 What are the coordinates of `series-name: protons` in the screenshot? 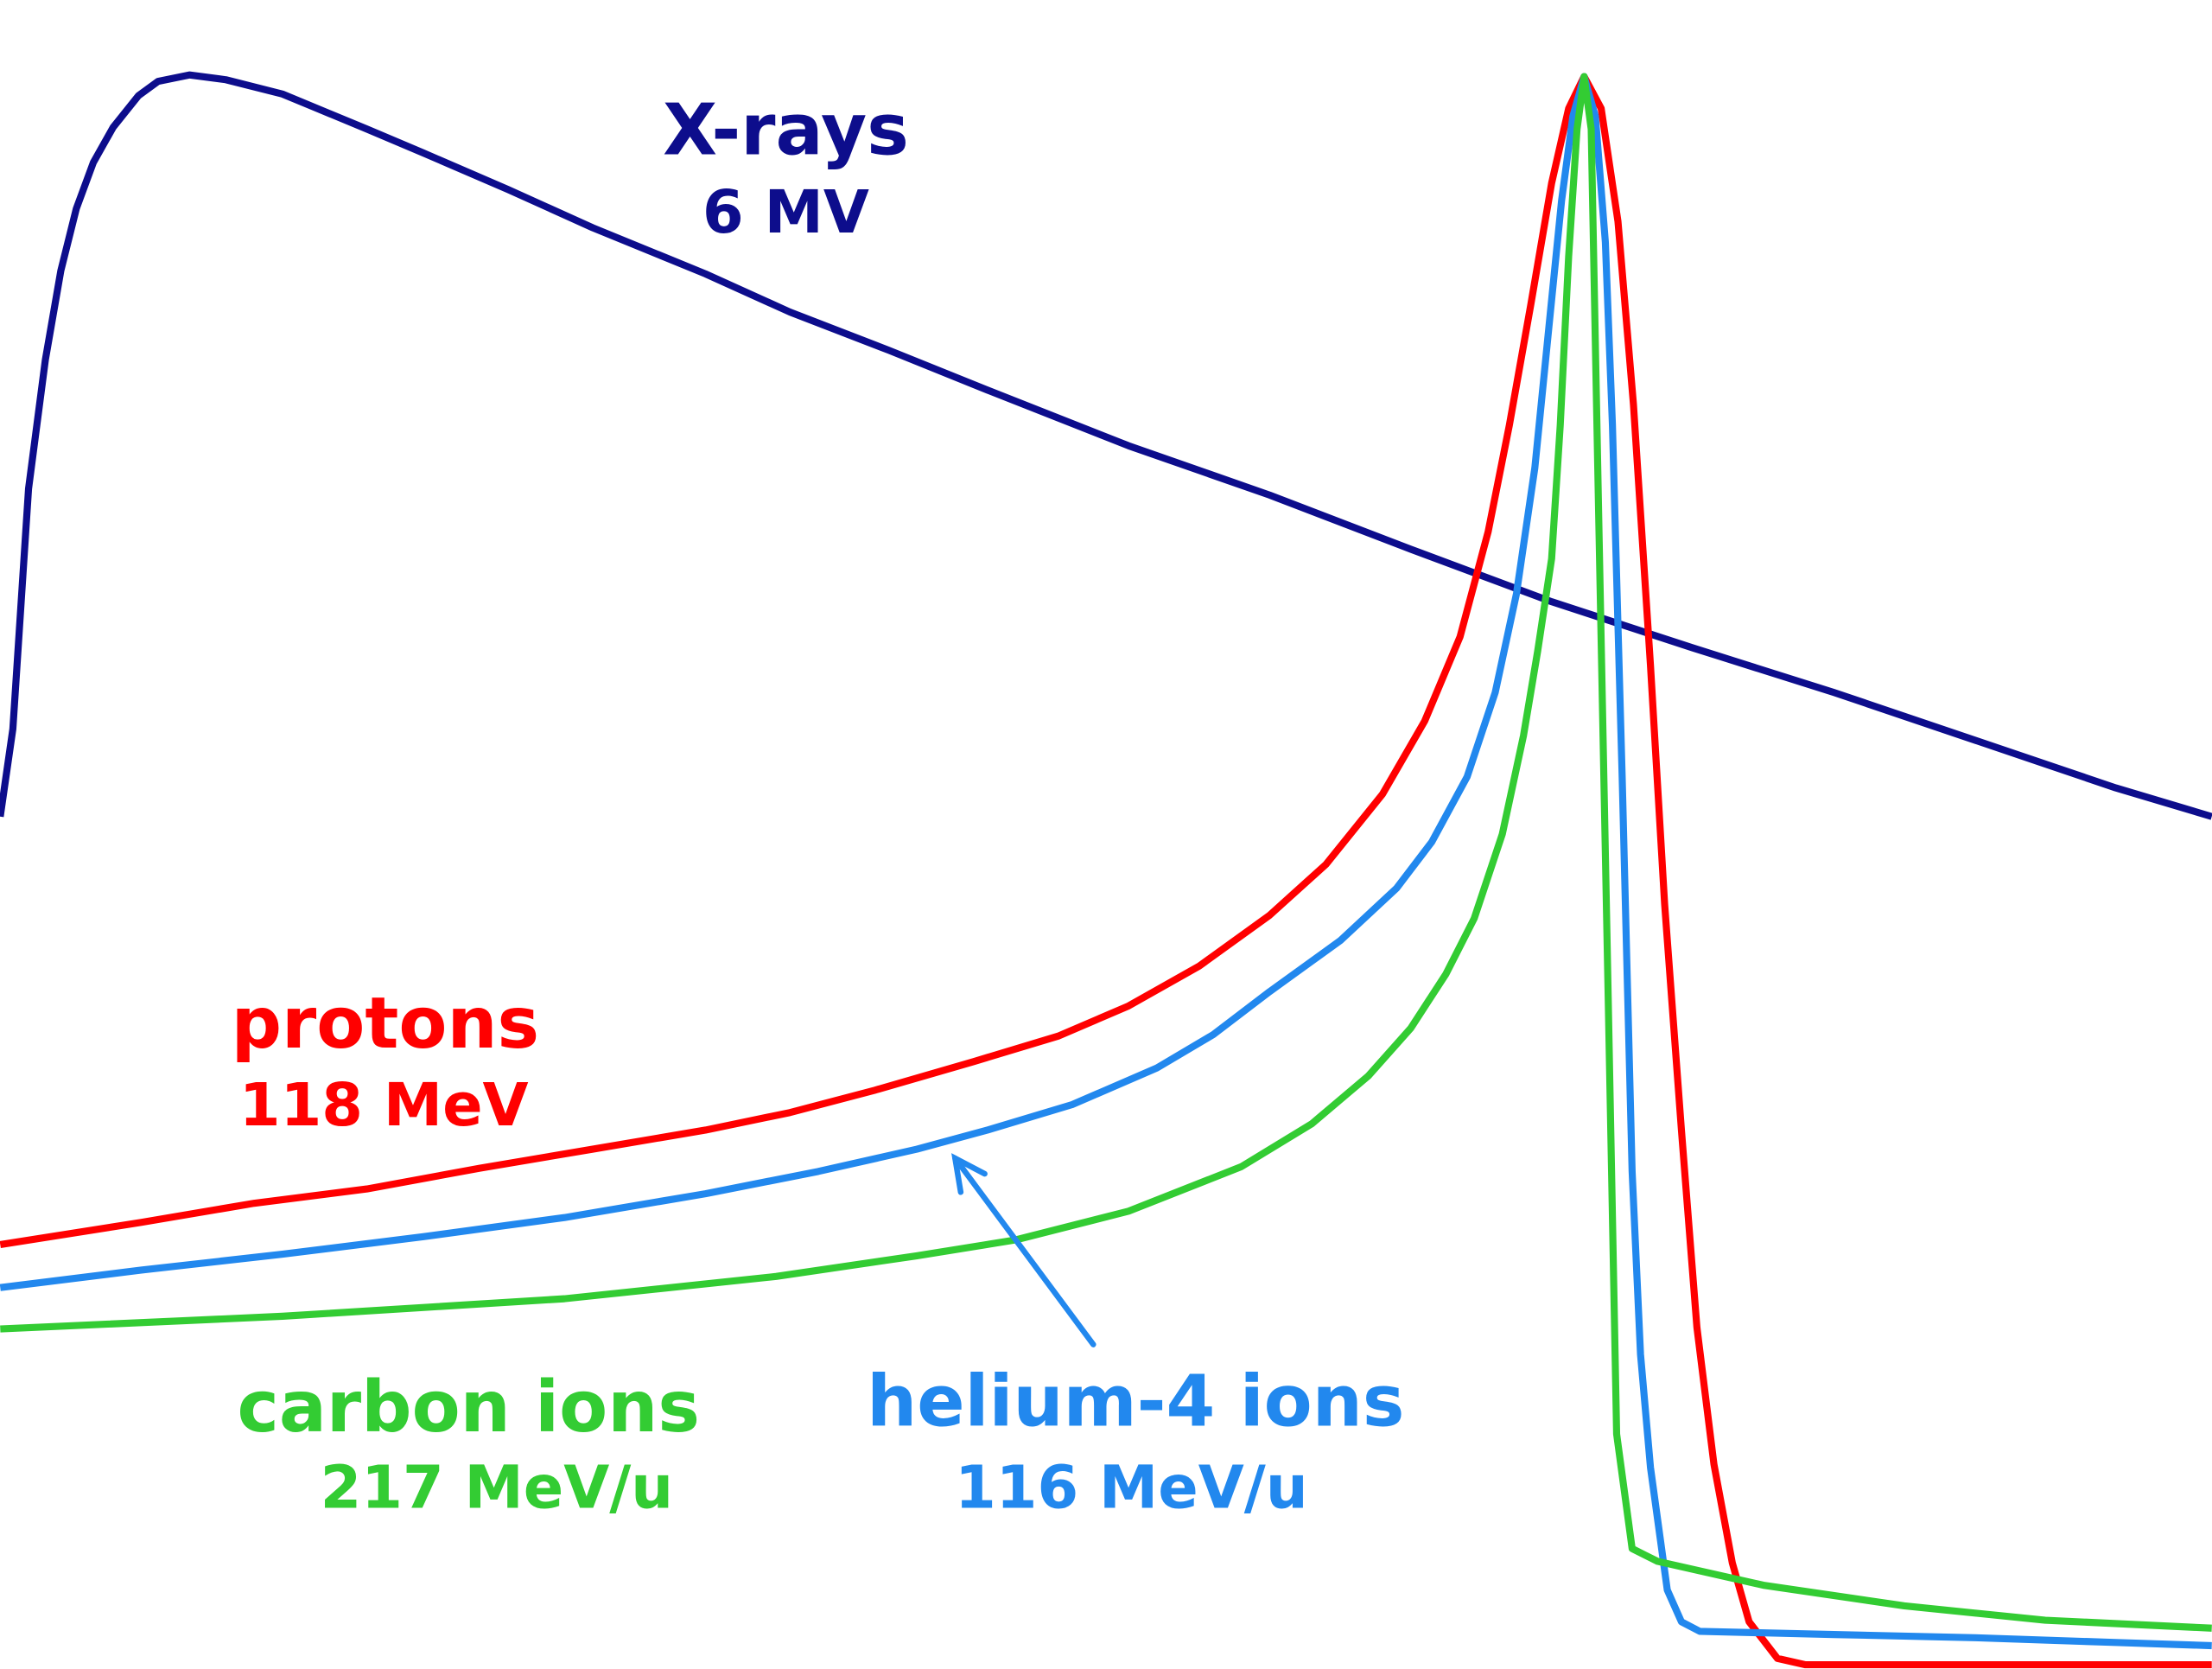 It's located at (385, 1024).